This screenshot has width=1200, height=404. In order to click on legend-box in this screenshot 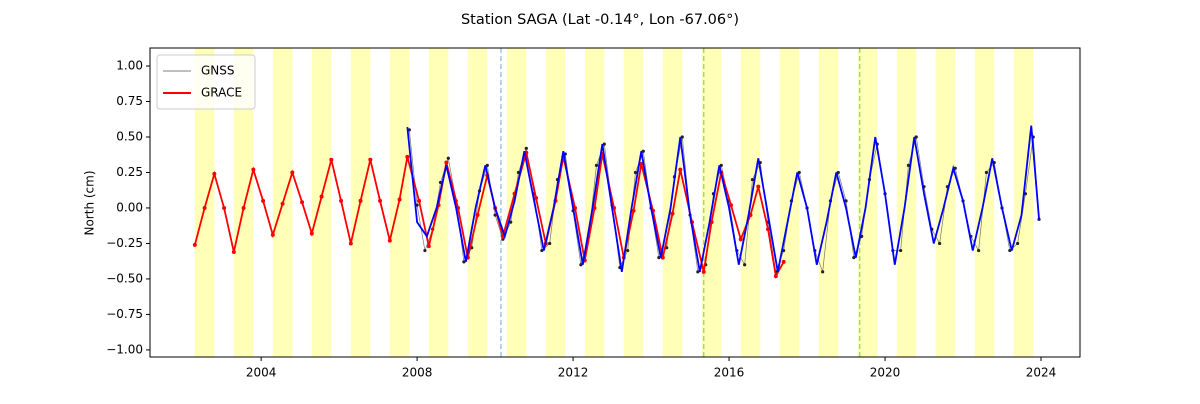, I will do `click(206, 82)`.